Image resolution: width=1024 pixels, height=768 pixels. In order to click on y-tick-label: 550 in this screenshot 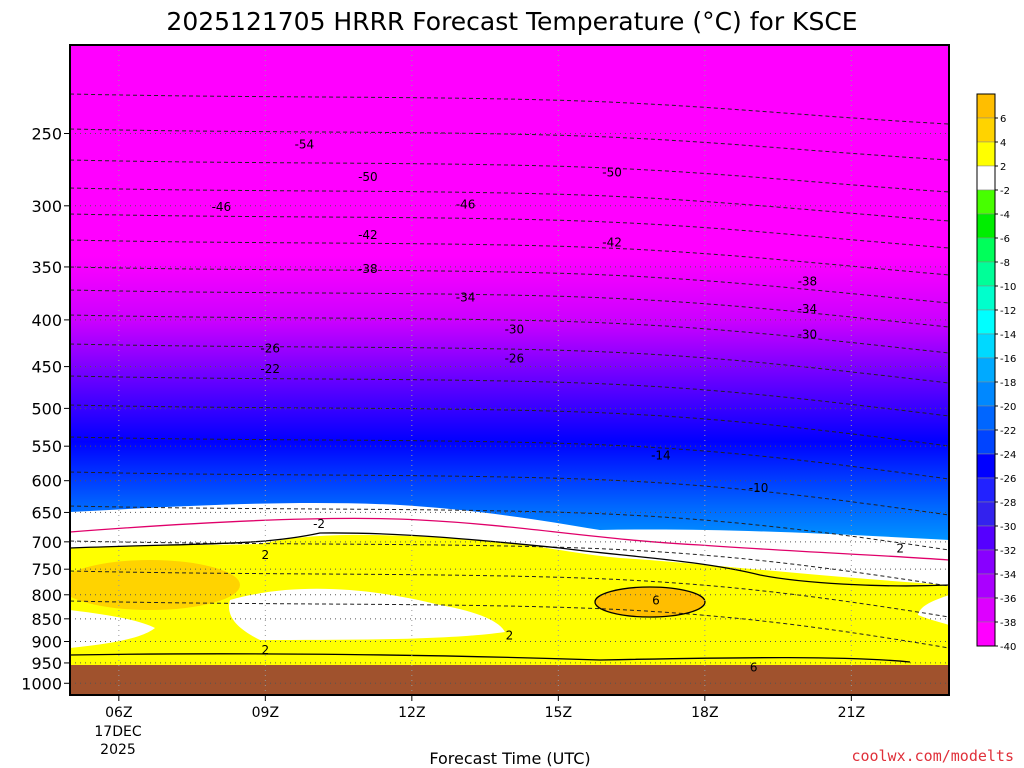, I will do `click(46, 446)`.